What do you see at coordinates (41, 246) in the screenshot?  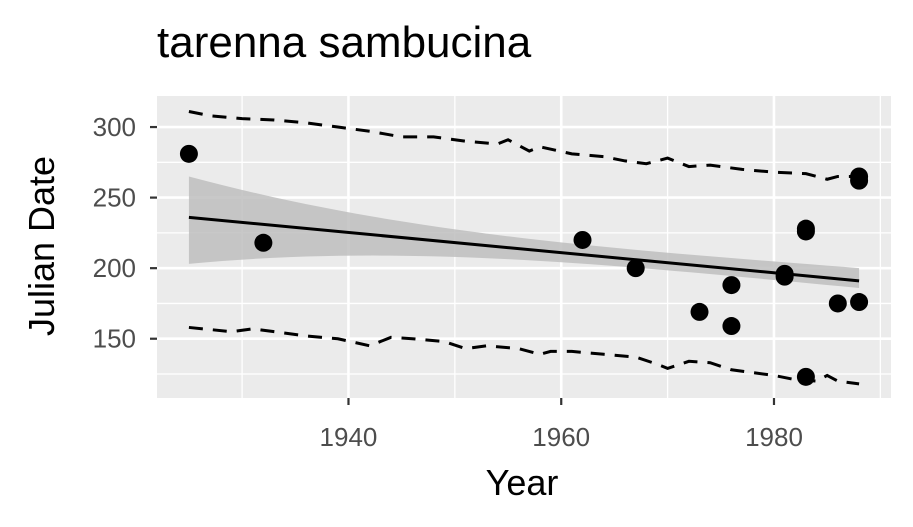 I see `y-axis-title: Julian Date` at bounding box center [41, 246].